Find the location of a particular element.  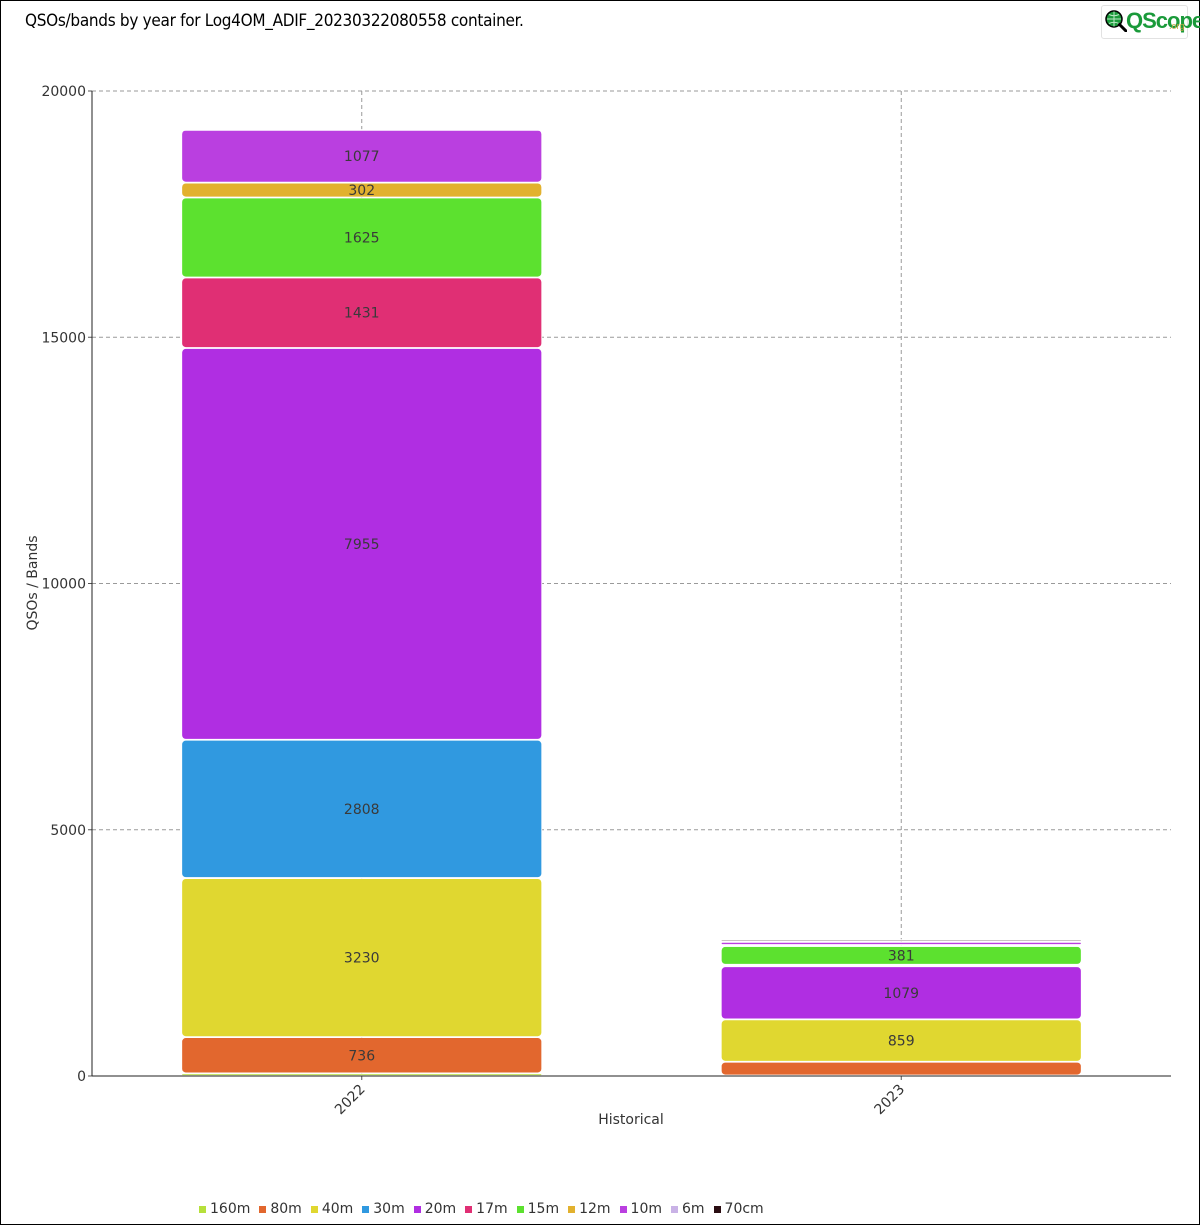

legend-label: 30m is located at coordinates (389, 1209).